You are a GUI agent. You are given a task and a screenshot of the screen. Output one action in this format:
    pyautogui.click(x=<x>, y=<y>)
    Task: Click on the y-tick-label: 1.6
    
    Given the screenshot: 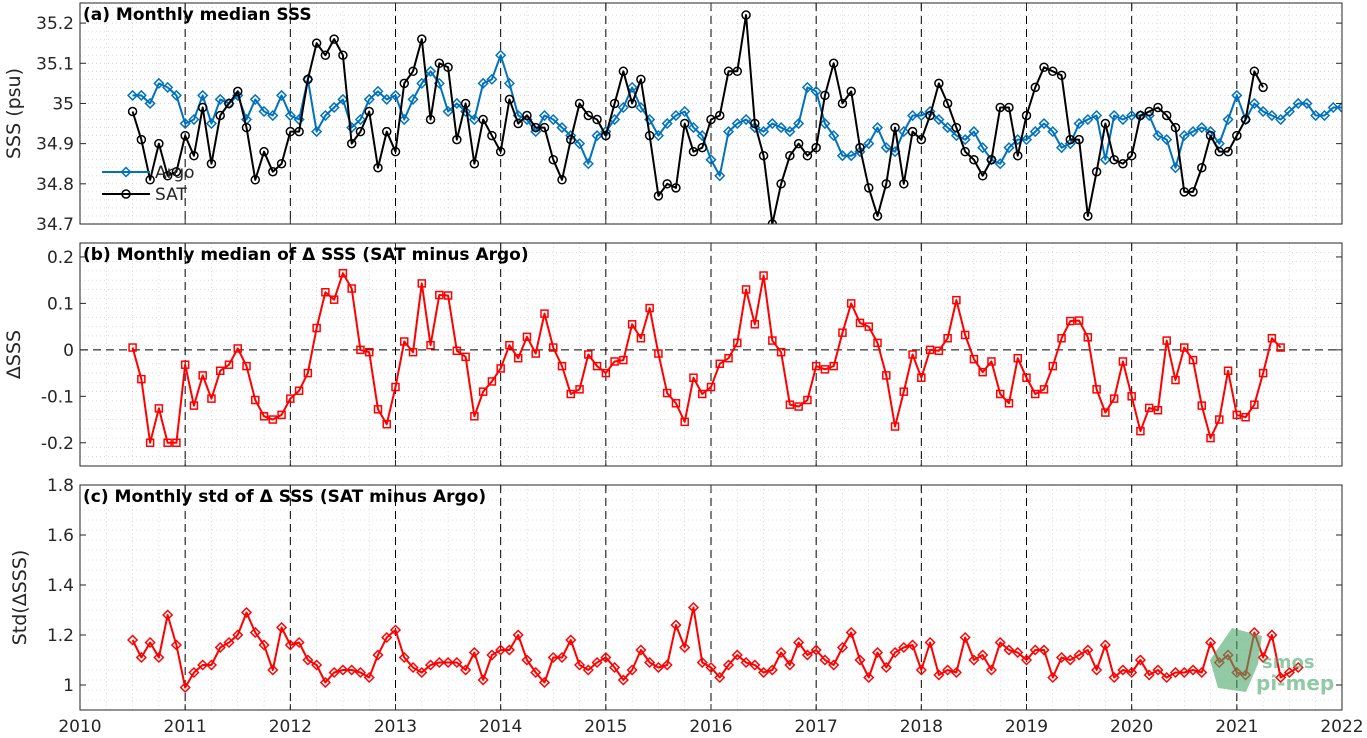 What is the action you would take?
    pyautogui.click(x=60, y=536)
    